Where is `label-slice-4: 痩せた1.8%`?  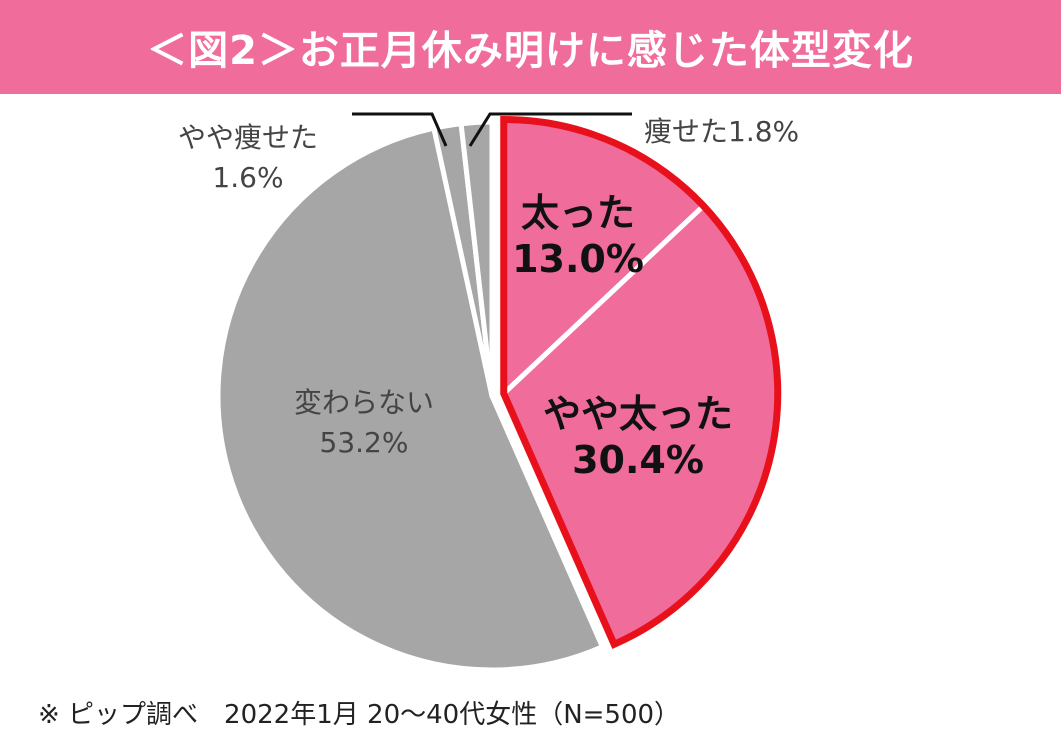
label-slice-4: 痩せた1.8% is located at coordinates (721, 131).